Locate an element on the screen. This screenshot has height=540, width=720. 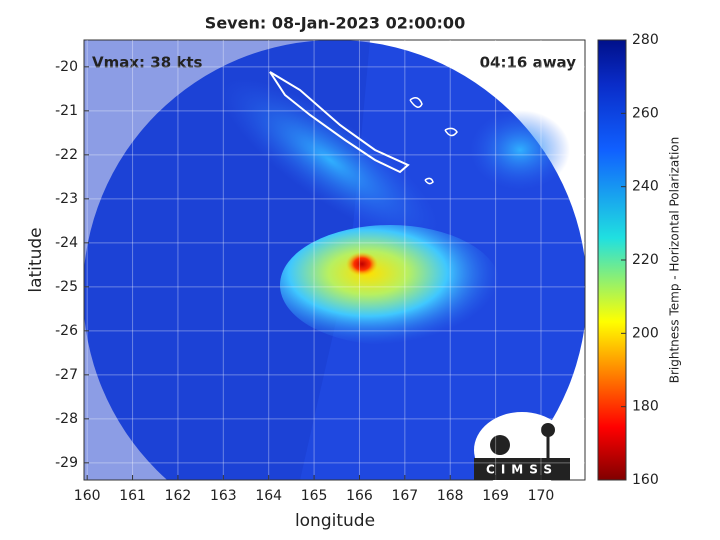
annotation: Vmax: 38 kts is located at coordinates (147, 63).